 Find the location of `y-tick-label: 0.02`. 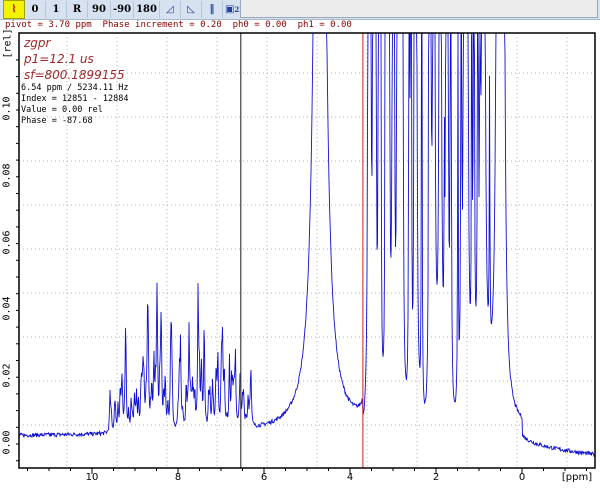

y-tick-label: 0.02 is located at coordinates (7, 375).